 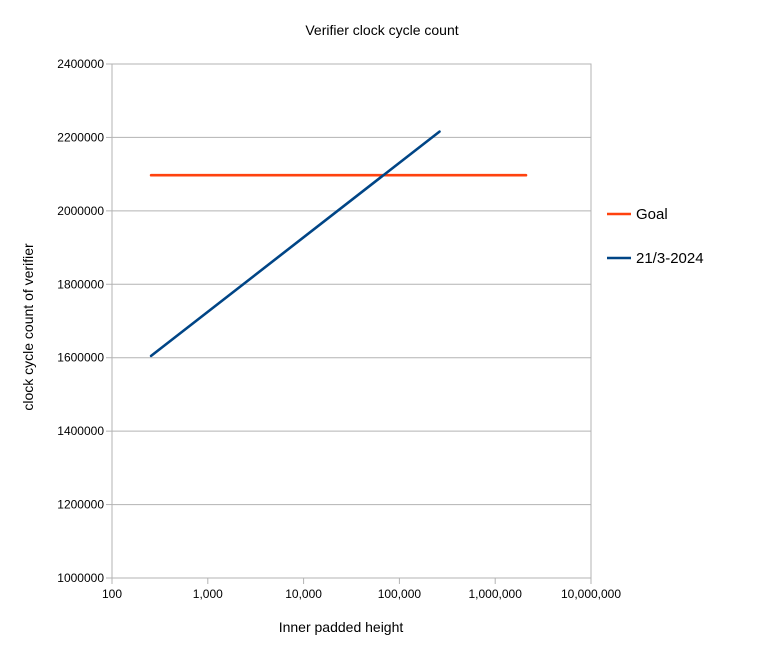 I want to click on y-tick-label: 1000000, so click(x=80, y=578).